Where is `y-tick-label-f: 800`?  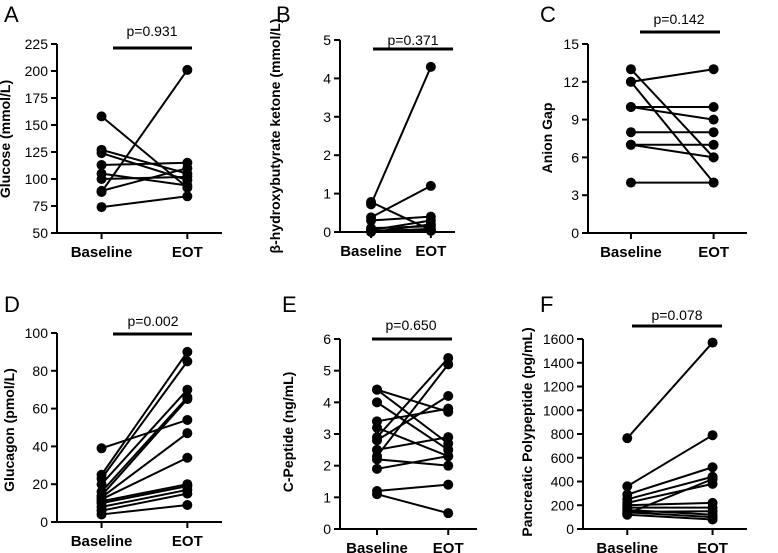 y-tick-label-f: 800 is located at coordinates (563, 434).